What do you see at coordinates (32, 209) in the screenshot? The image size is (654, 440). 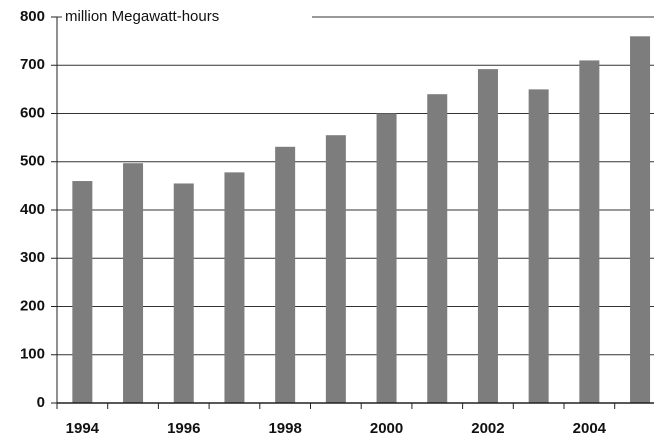 I see `y-tick-label: 400` at bounding box center [32, 209].